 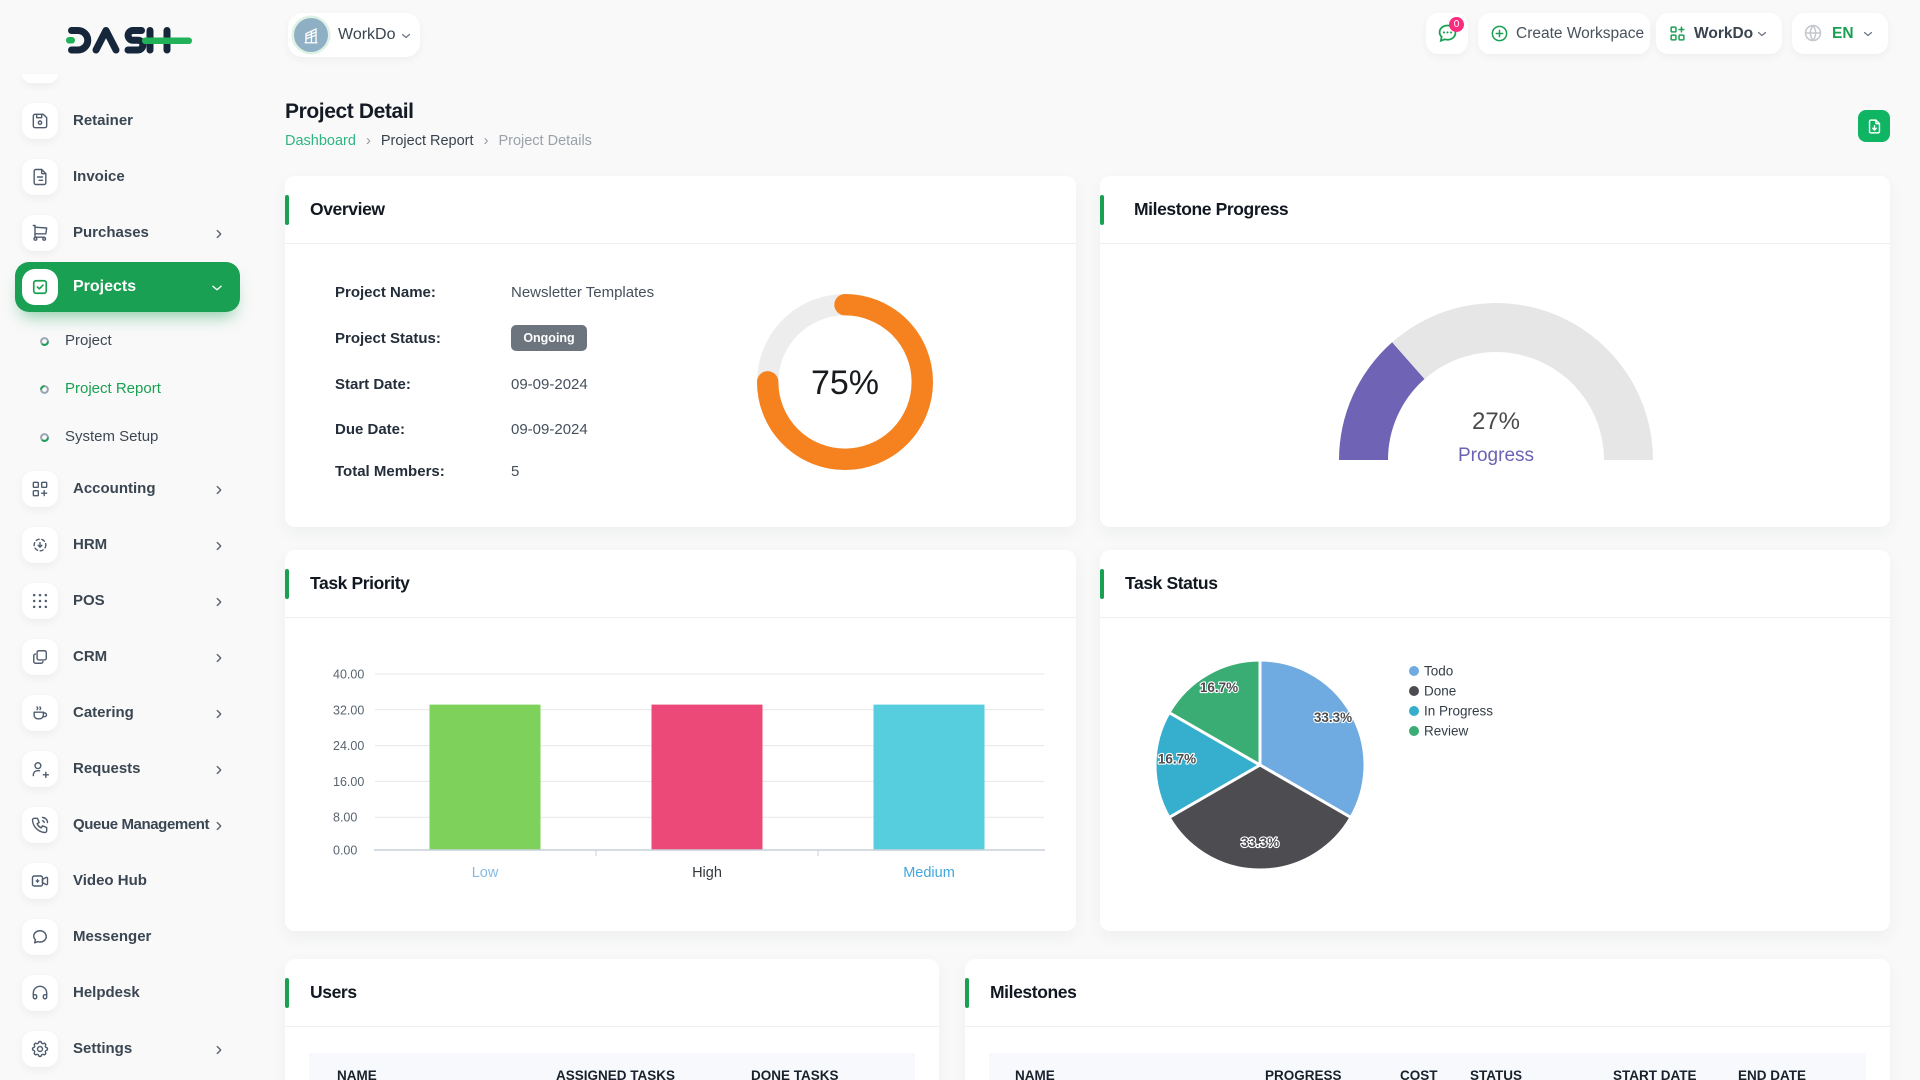 I want to click on svg-text: Medium, so click(x=929, y=873).